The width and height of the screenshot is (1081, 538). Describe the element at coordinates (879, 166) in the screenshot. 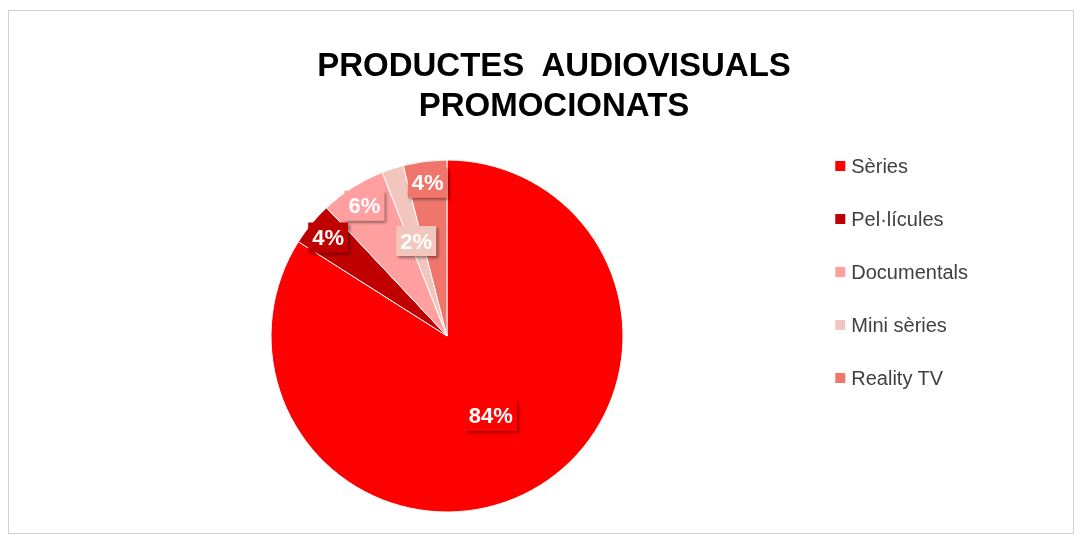

I see `legend-label: Sèries` at that location.